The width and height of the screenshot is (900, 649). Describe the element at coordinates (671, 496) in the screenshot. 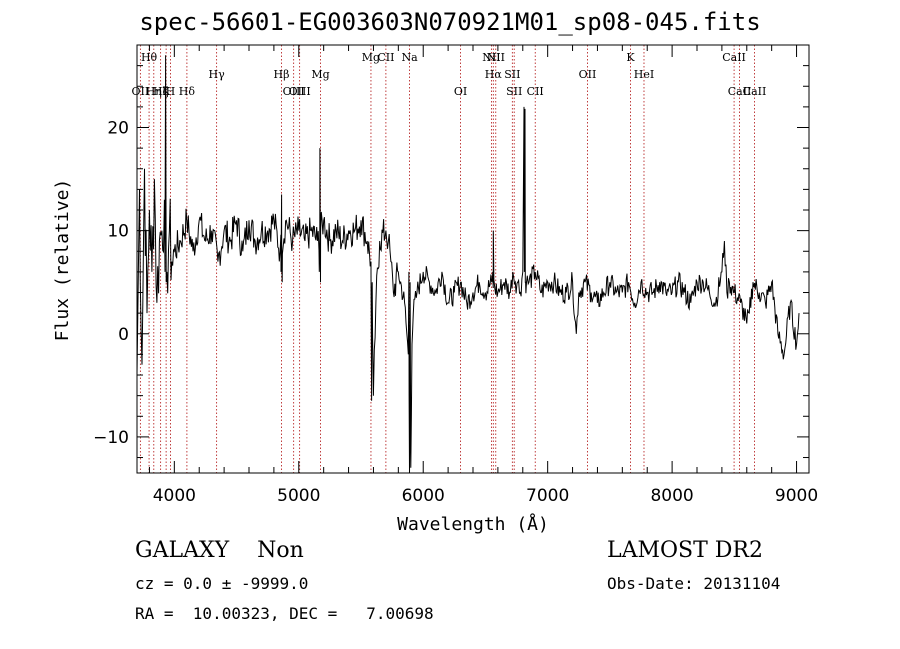

I see `x-tick-label: 8000` at that location.